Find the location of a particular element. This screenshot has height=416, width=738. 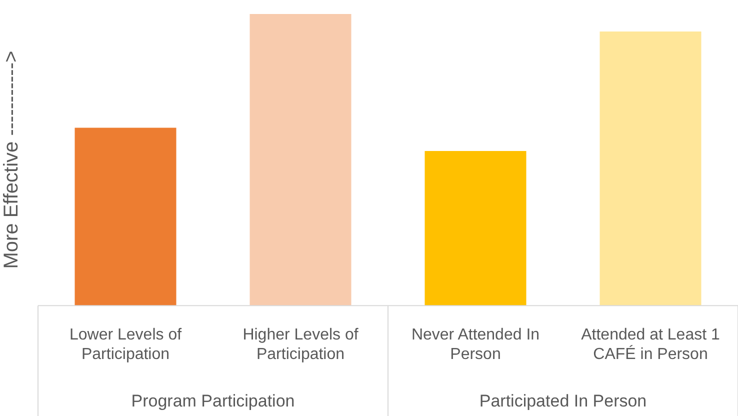

text: Program Participation is located at coordinates (213, 401).